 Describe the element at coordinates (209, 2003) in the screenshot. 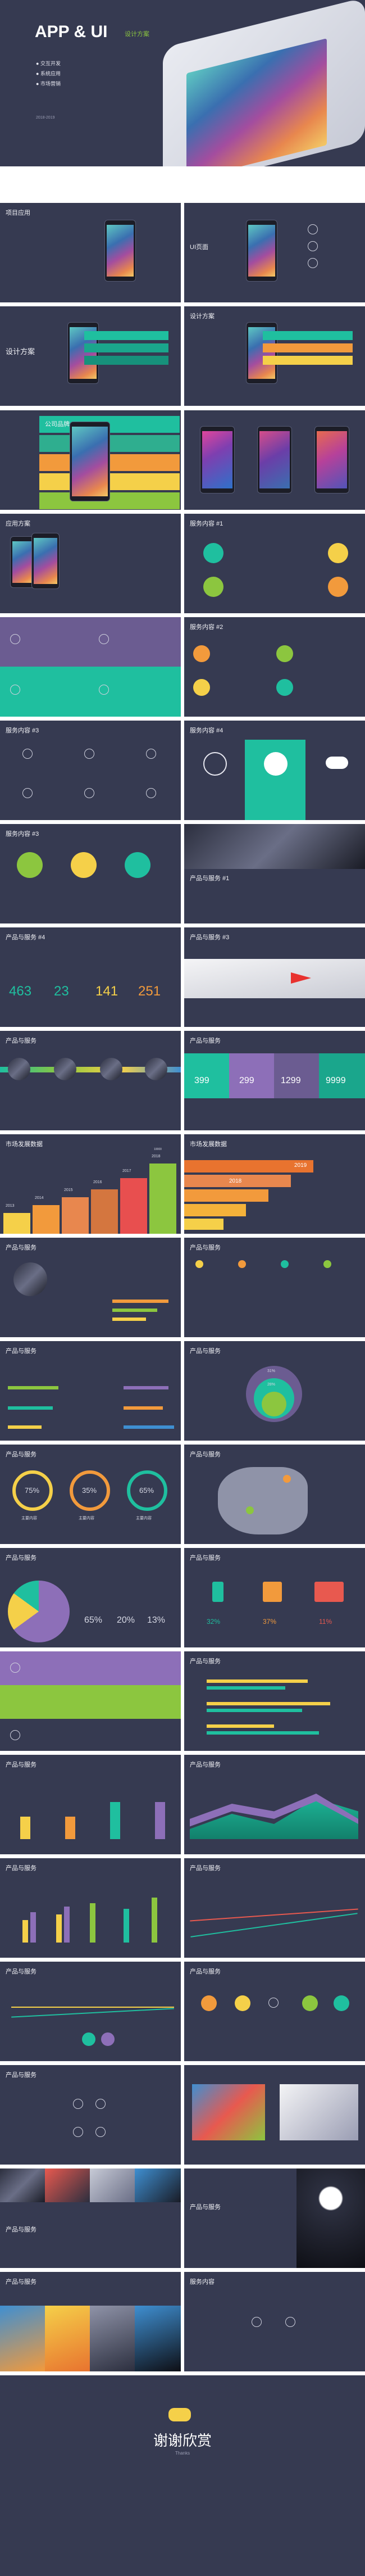

I see `service-circle` at that location.